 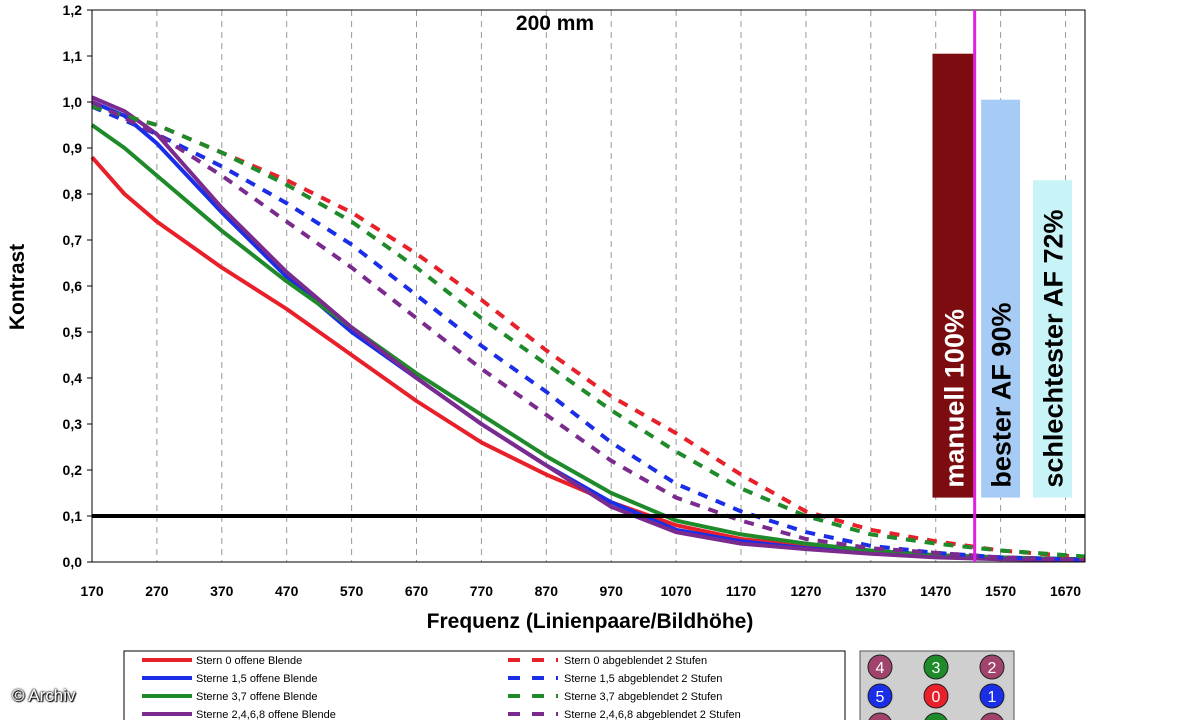 What do you see at coordinates (590, 621) in the screenshot?
I see `x-axis-label: Frequenz (Linienpaare/Bildhöhe)` at bounding box center [590, 621].